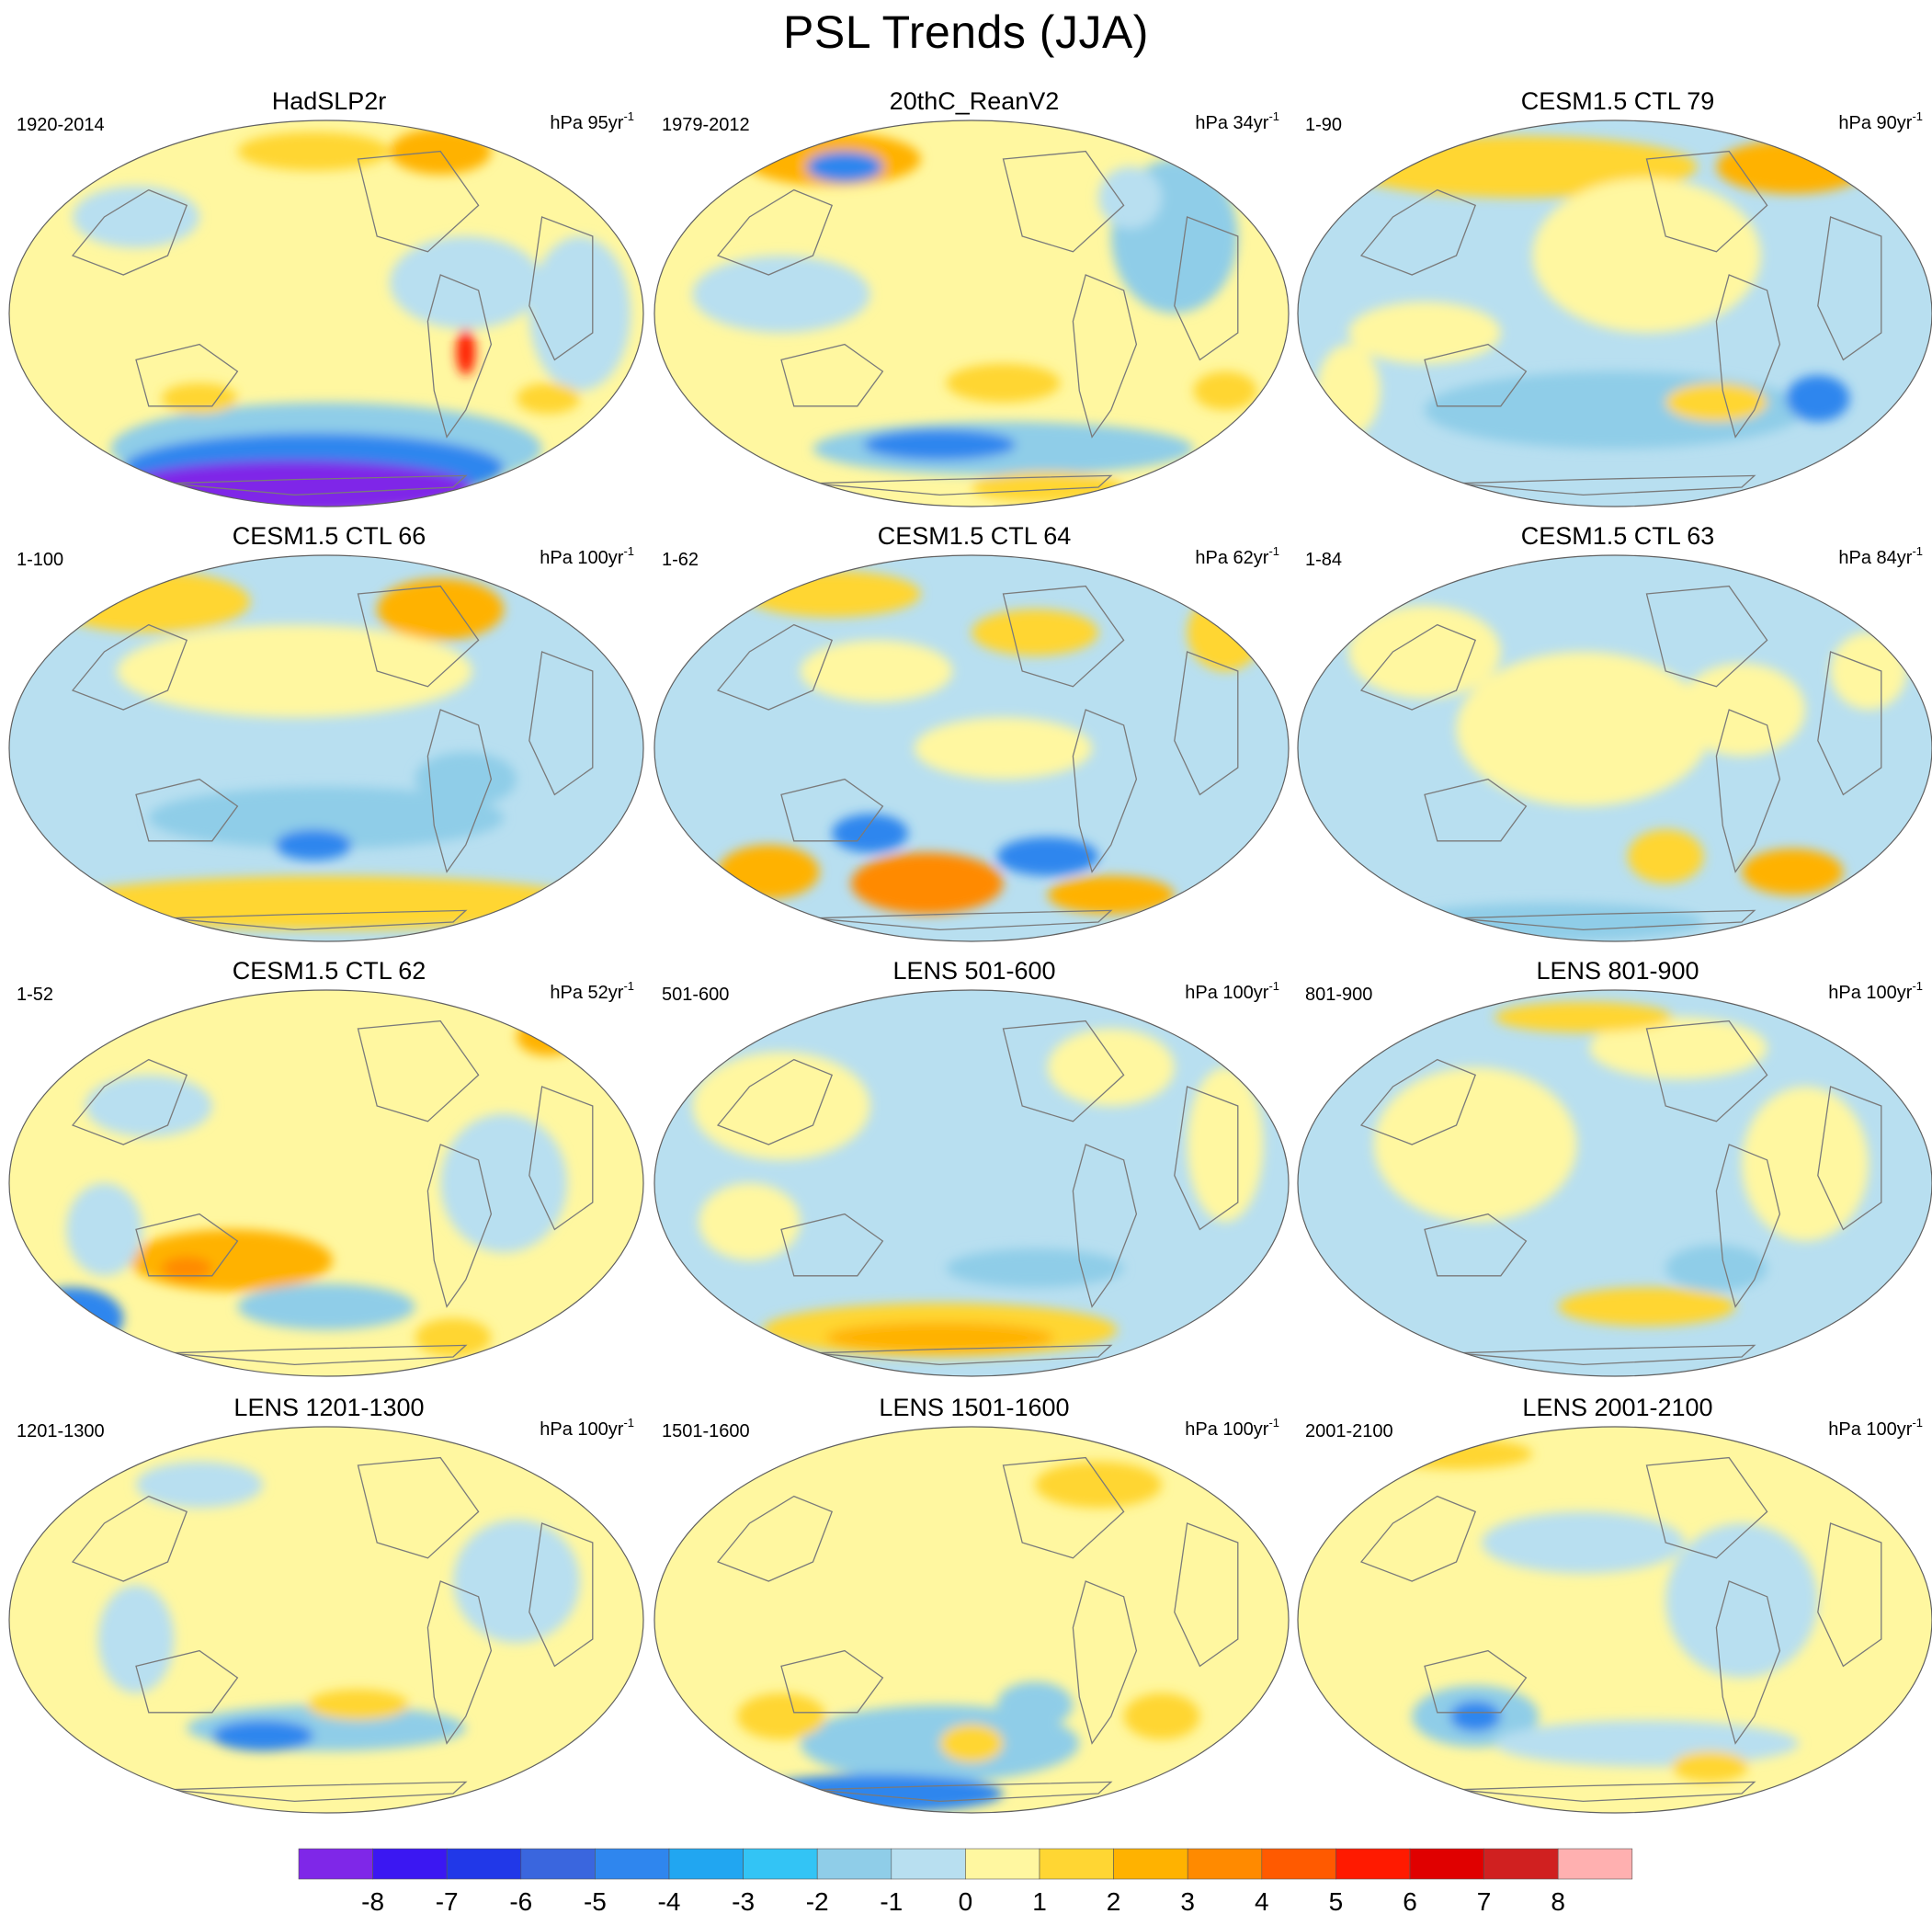 The width and height of the screenshot is (1932, 1914). Describe the element at coordinates (329, 971) in the screenshot. I see `panel-title: CESM1.5 CTL 62` at that location.